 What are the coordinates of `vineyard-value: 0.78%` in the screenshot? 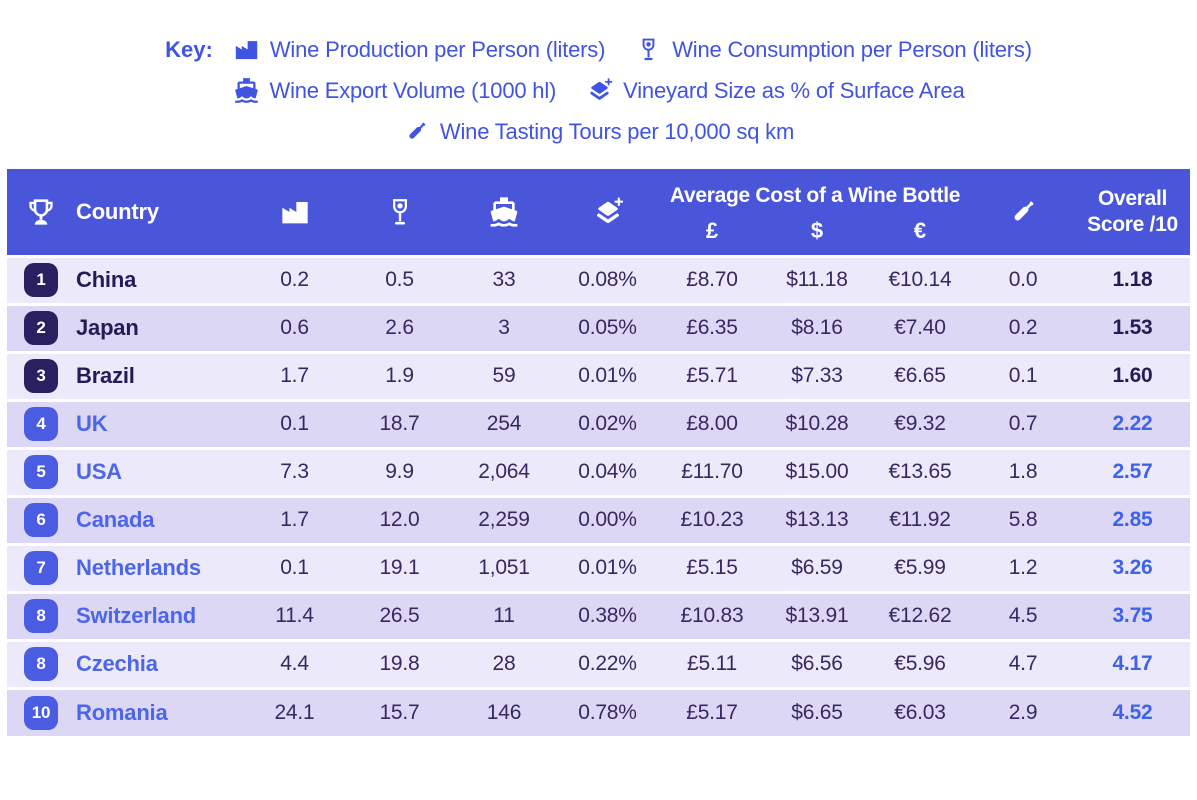 It's located at (607, 712).